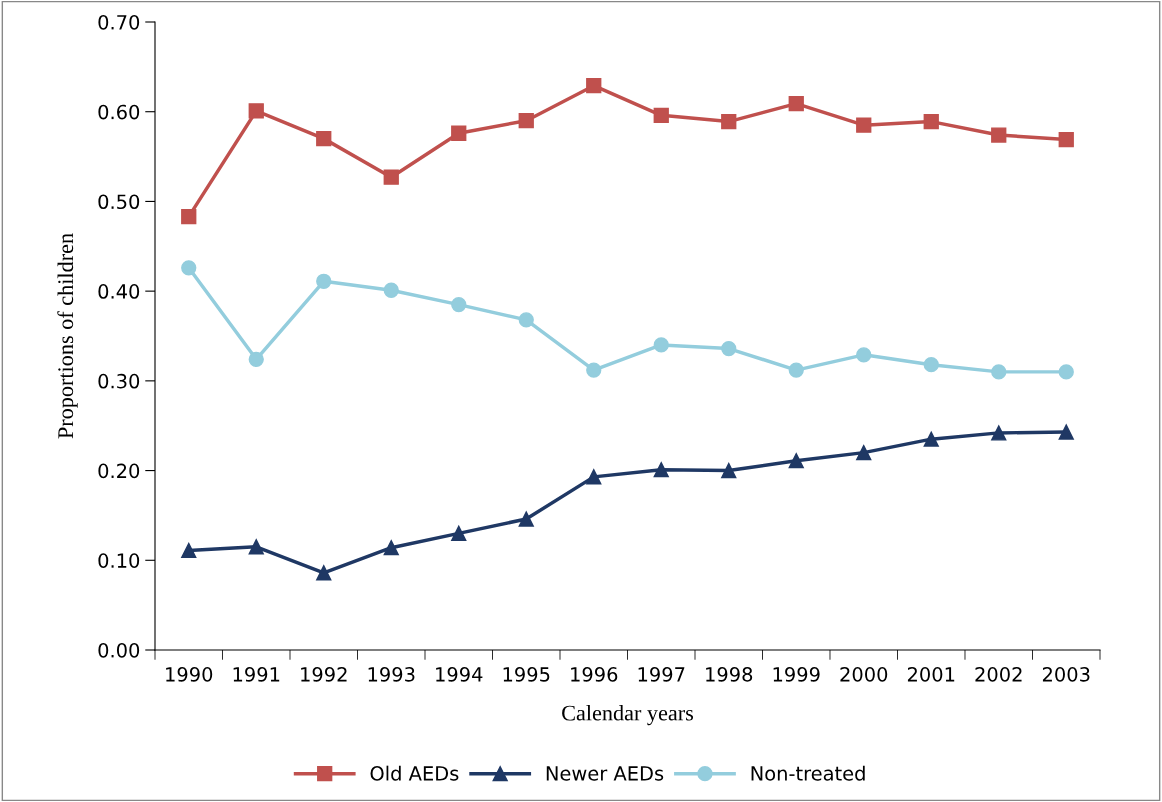 The width and height of the screenshot is (1162, 802). Describe the element at coordinates (459, 674) in the screenshot. I see `x-tick-label: 1994` at that location.